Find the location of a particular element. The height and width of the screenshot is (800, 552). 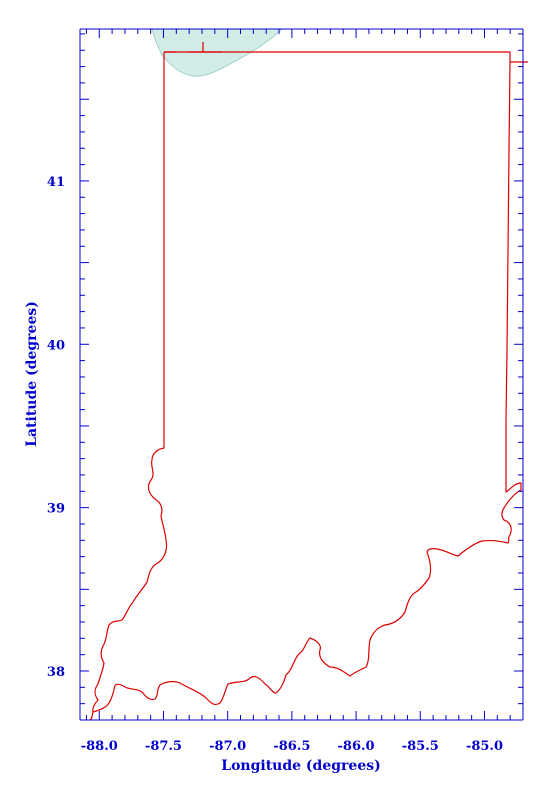

indiana-west-border is located at coordinates (130, 382).